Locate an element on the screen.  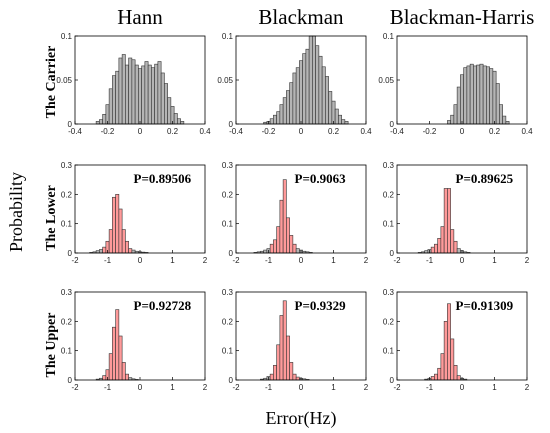
panel-the-lower-hann: -2 -1 0 1 2 0 0.1 0.2 0.3 P=0.89506 is located at coordinates (134, 213).